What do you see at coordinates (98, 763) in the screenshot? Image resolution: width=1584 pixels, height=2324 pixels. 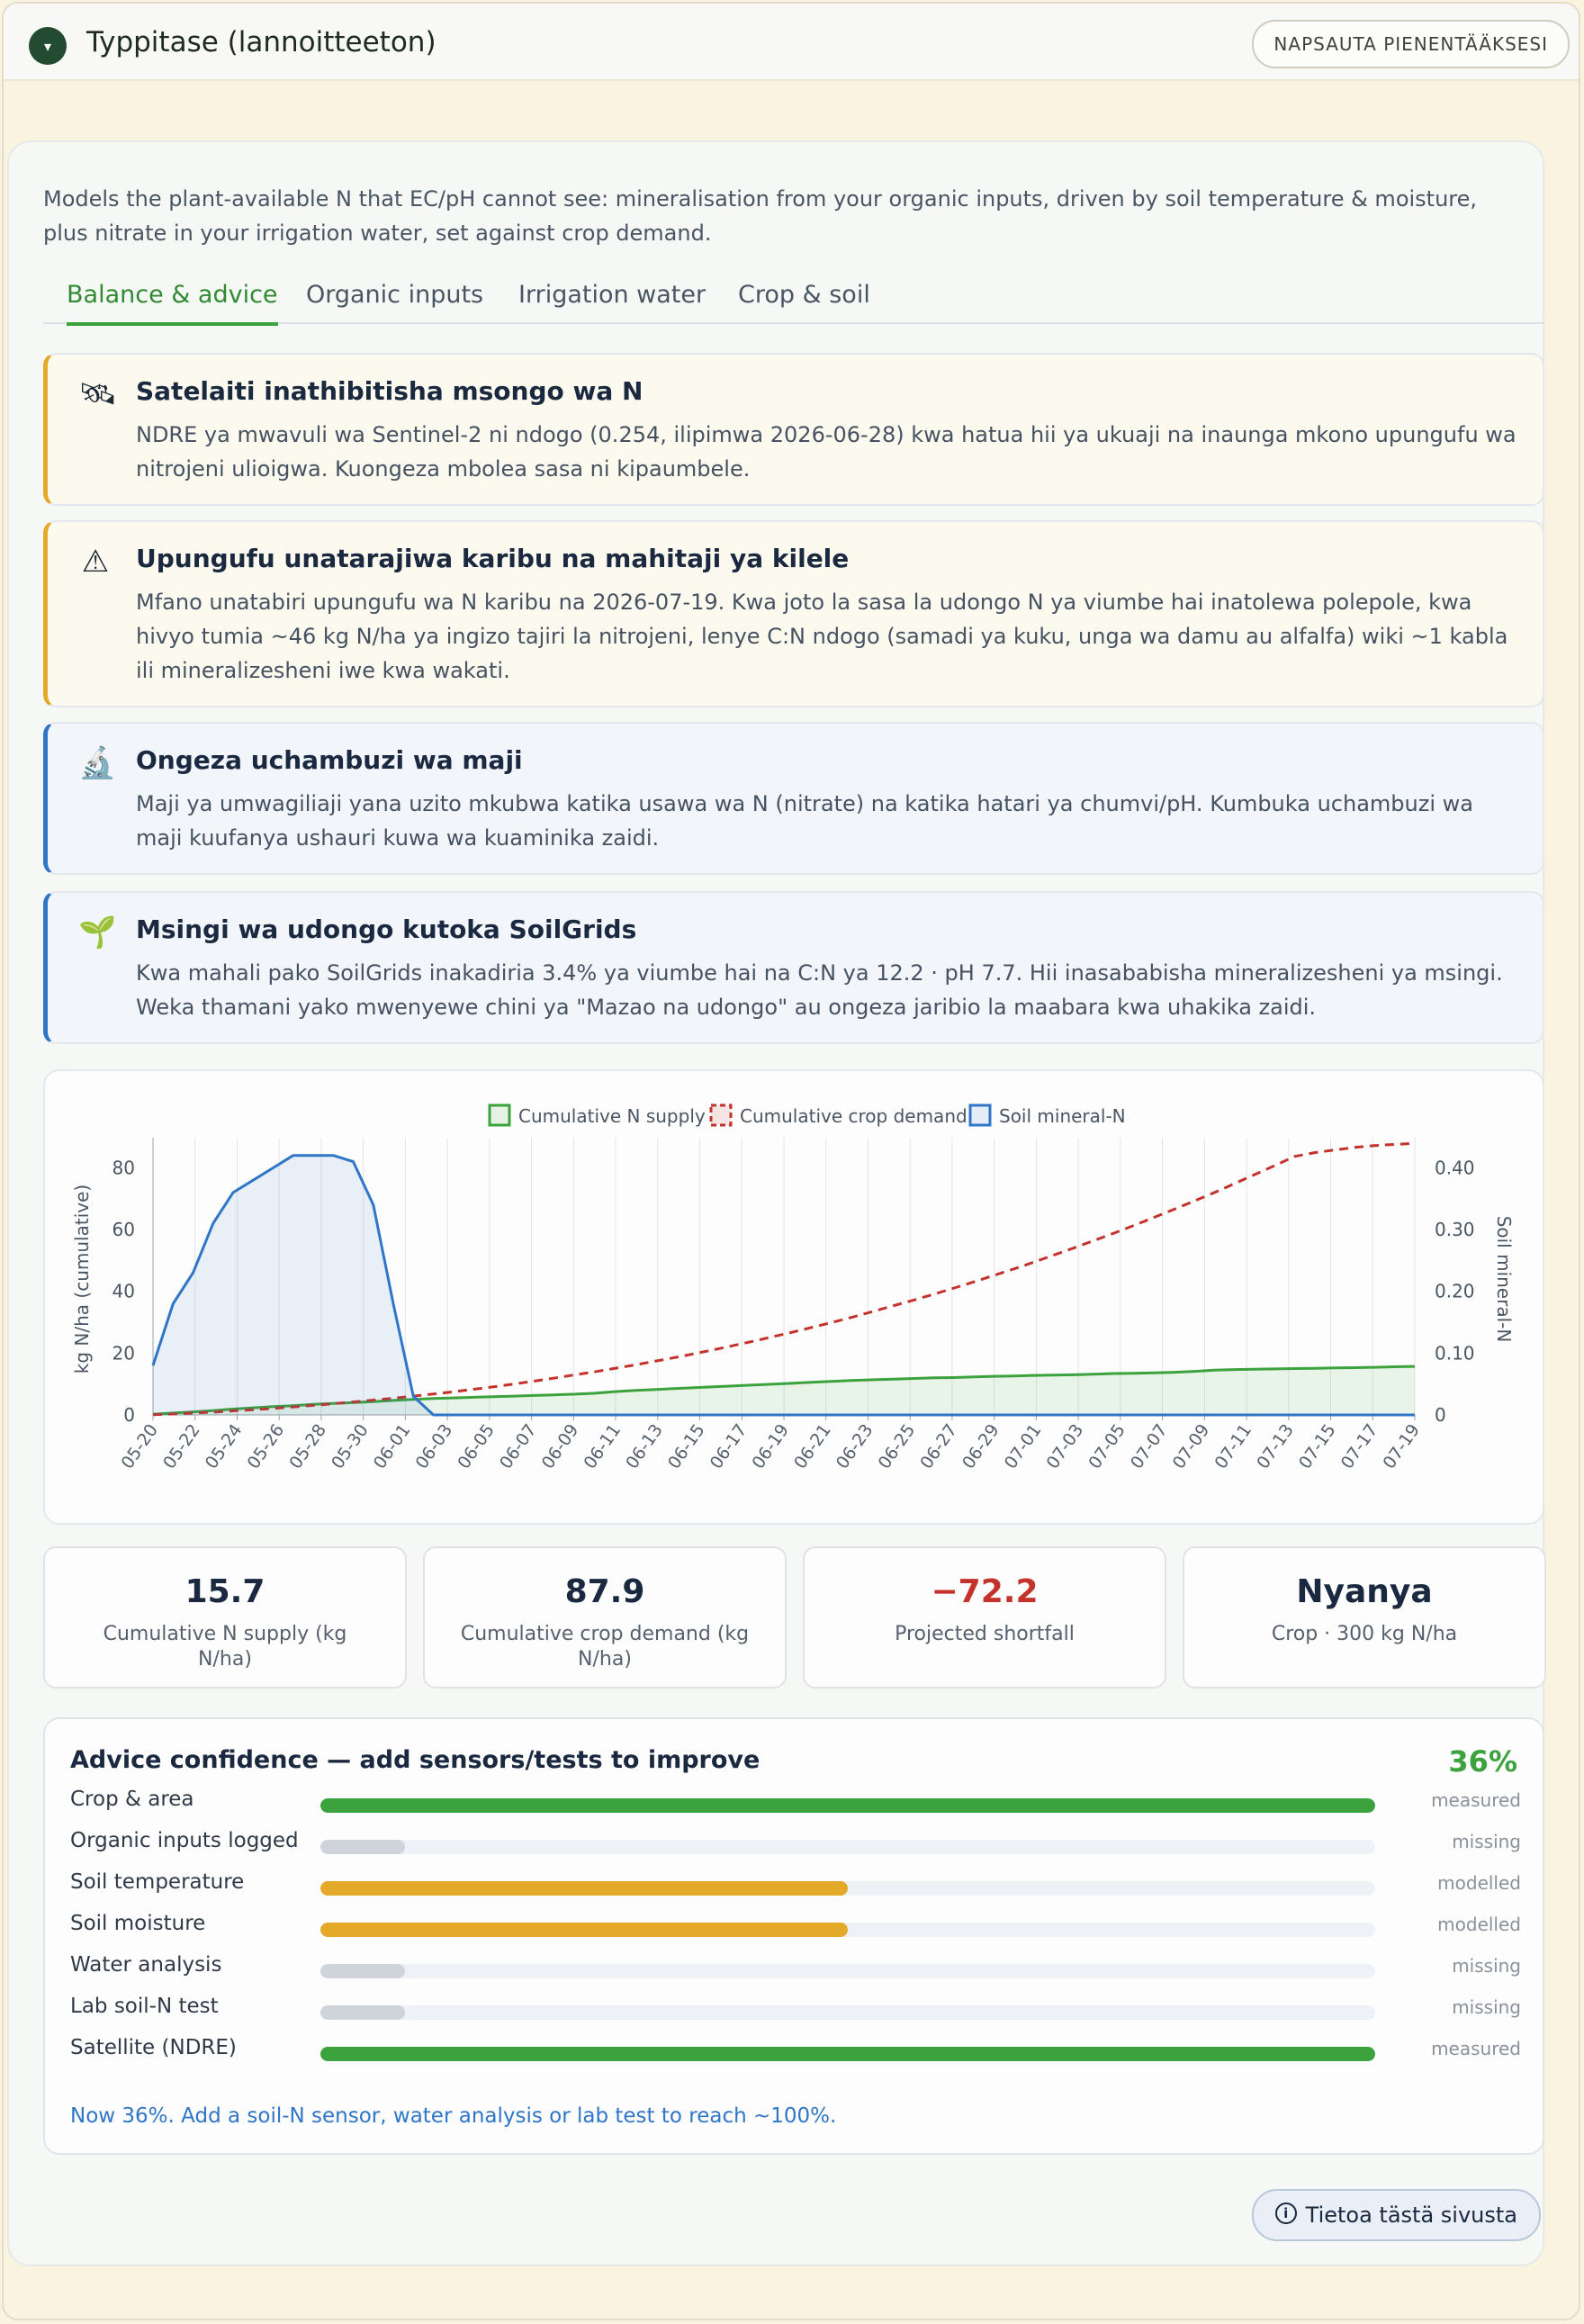 I see `microscope-icon: 🔬` at bounding box center [98, 763].